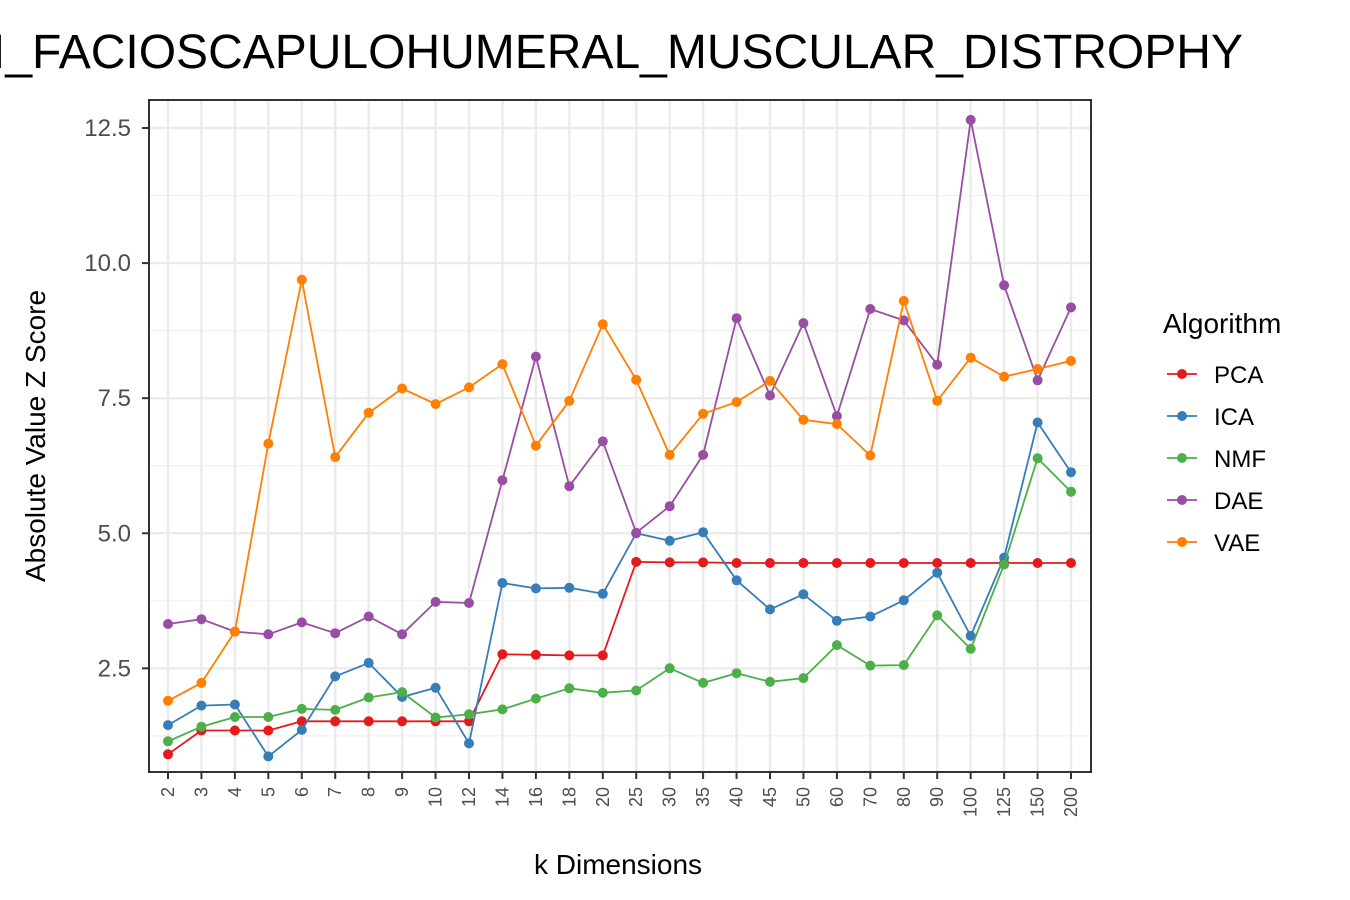  What do you see at coordinates (736, 673) in the screenshot?
I see `nmf-point-k40` at bounding box center [736, 673].